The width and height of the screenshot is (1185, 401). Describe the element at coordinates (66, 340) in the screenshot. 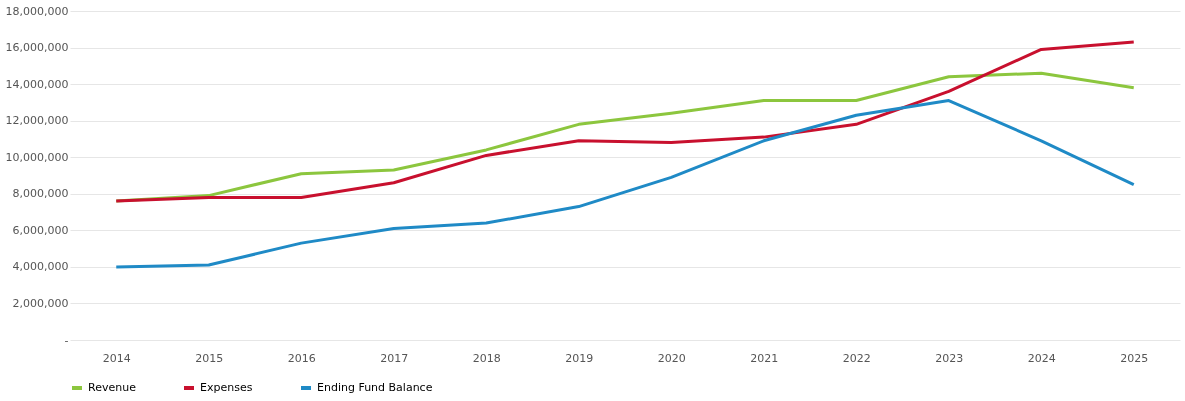

I see `y-tick-label: -` at that location.